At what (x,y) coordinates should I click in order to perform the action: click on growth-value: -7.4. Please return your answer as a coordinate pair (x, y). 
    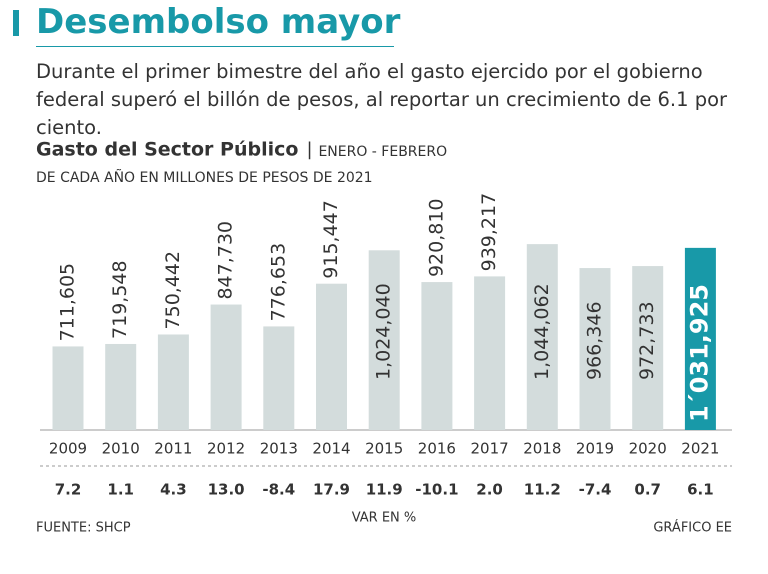
    Looking at the image, I should click on (595, 490).